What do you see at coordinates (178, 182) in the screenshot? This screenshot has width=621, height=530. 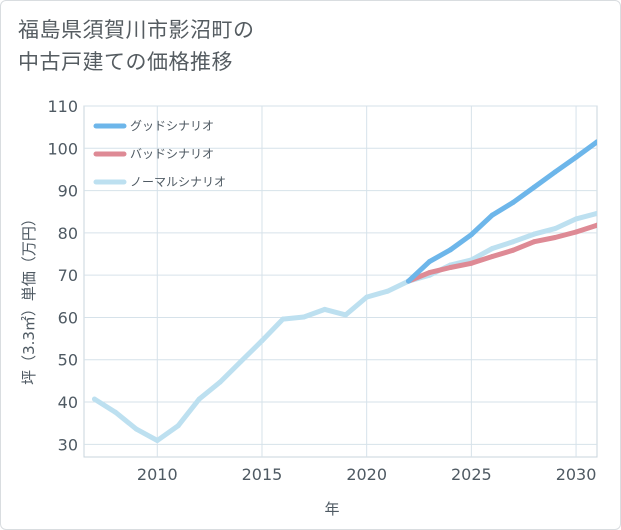 I see `legend-label: ノーマルシナリオ` at bounding box center [178, 182].